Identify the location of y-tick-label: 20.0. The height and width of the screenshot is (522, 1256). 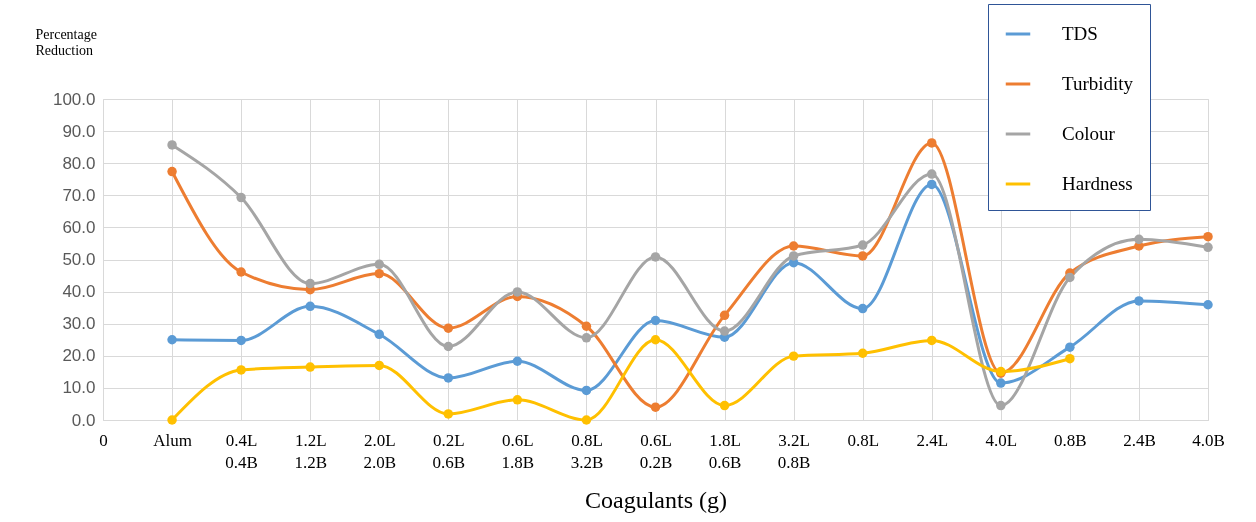
(79, 356).